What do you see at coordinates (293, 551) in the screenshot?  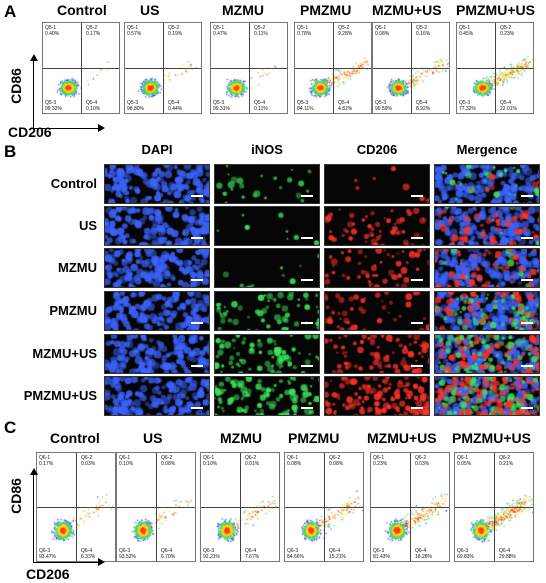 I see `panel-c-q3-label-3: Q6-3` at bounding box center [293, 551].